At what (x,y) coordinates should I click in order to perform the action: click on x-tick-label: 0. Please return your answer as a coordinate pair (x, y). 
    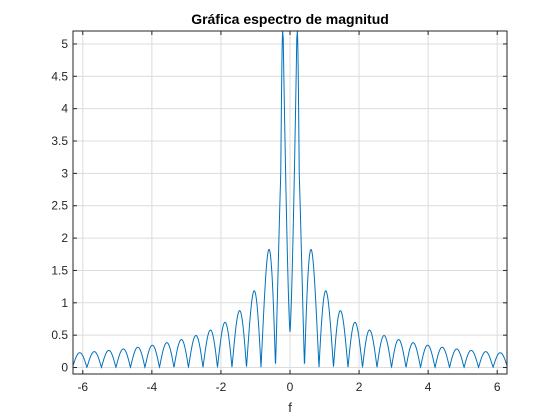
    Looking at the image, I should click on (290, 387).